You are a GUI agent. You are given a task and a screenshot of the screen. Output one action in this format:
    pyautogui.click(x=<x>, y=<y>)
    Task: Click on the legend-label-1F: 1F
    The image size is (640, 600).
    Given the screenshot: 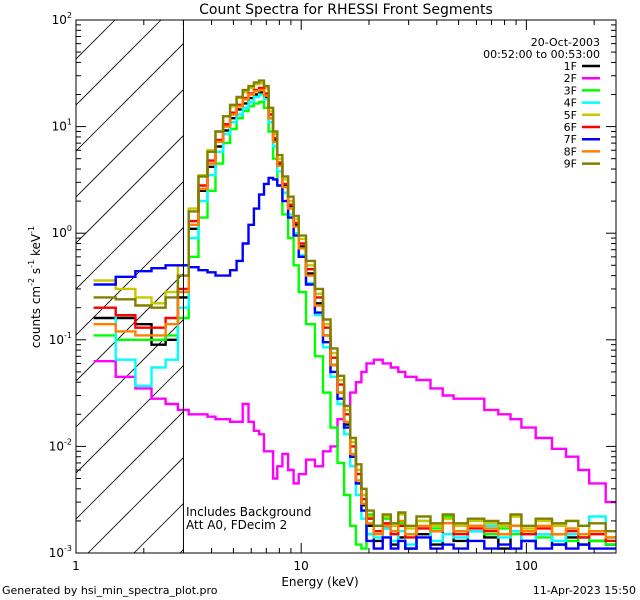 What is the action you would take?
    pyautogui.click(x=570, y=66)
    